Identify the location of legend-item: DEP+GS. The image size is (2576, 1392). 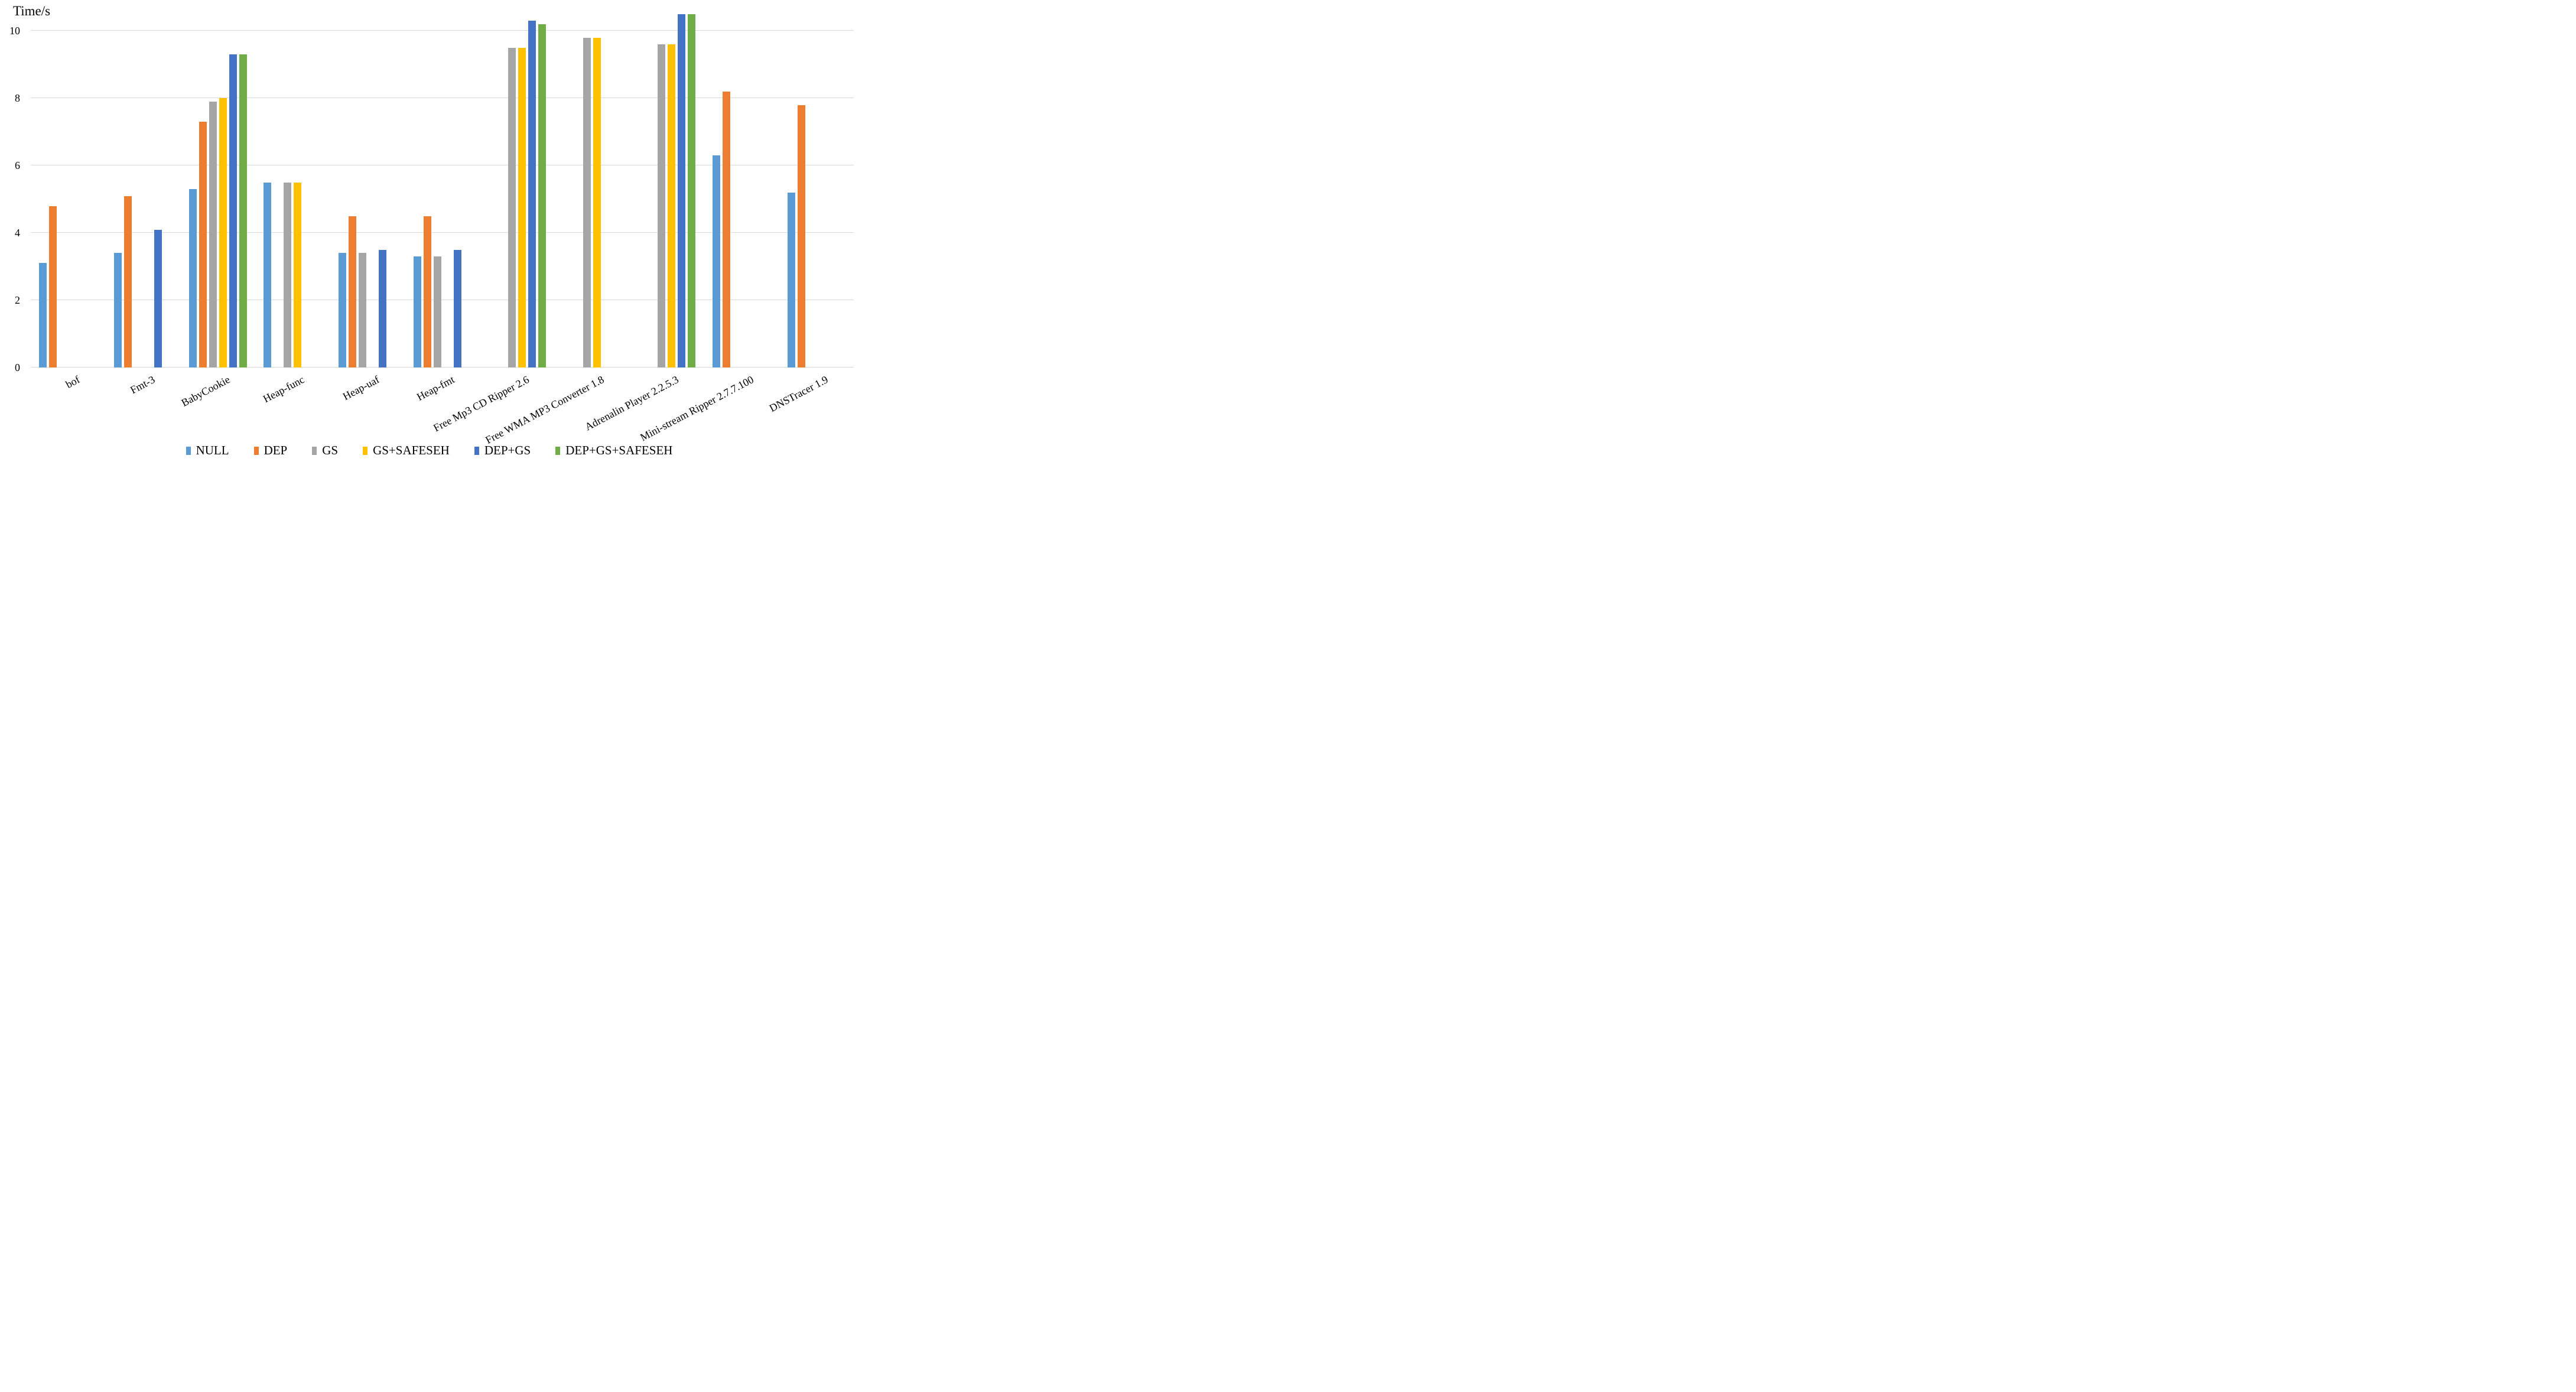
(503, 450).